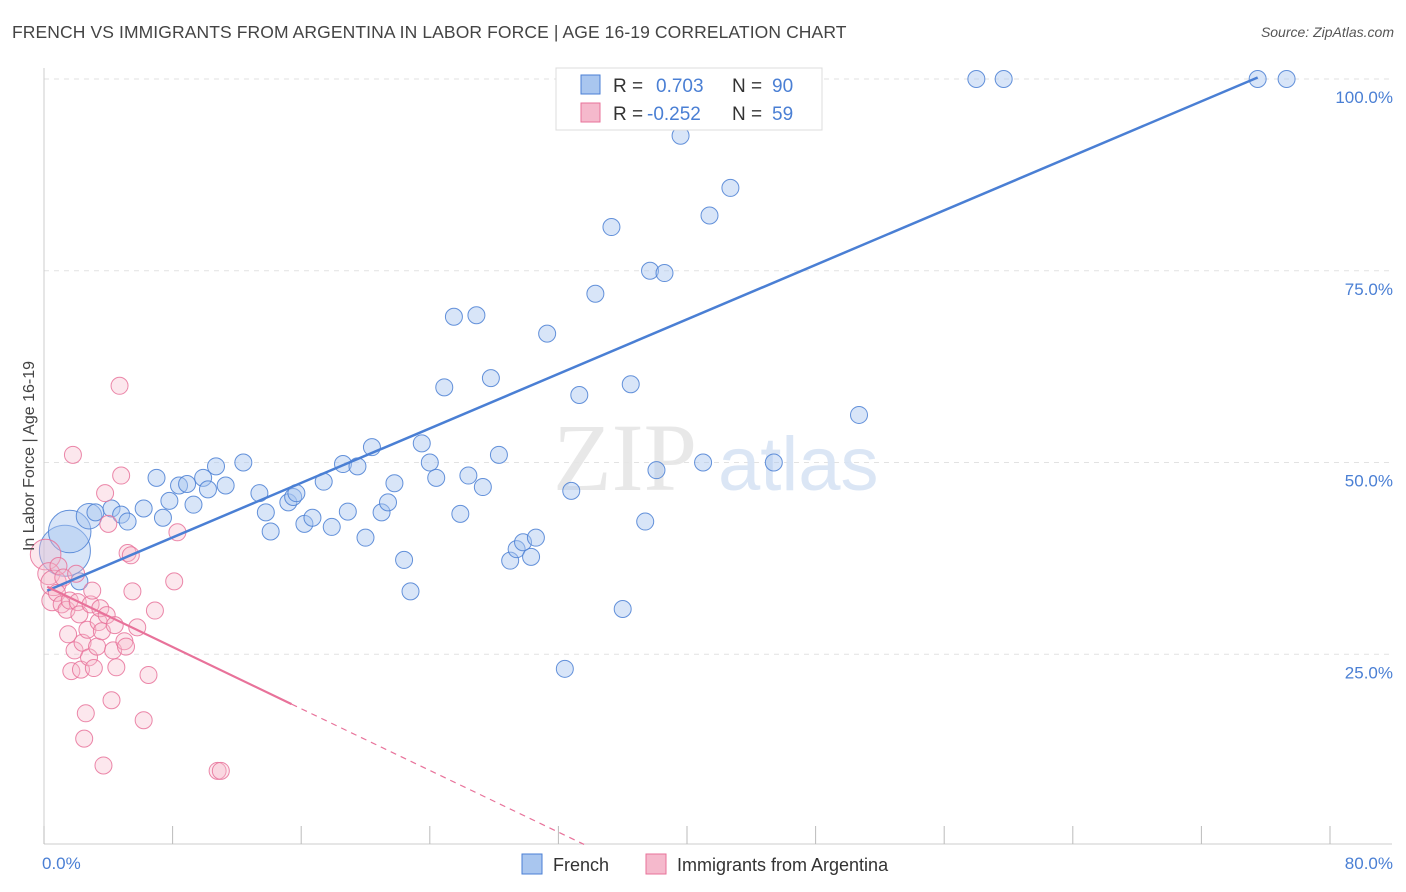 The height and width of the screenshot is (892, 1406). Describe the element at coordinates (581, 865) in the screenshot. I see `bottom-legend-label-french: French` at that location.